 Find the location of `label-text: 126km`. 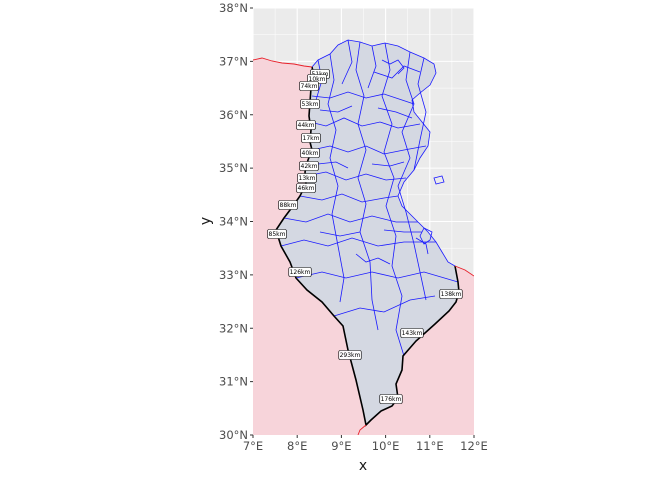

label-text: 126km is located at coordinates (300, 272).